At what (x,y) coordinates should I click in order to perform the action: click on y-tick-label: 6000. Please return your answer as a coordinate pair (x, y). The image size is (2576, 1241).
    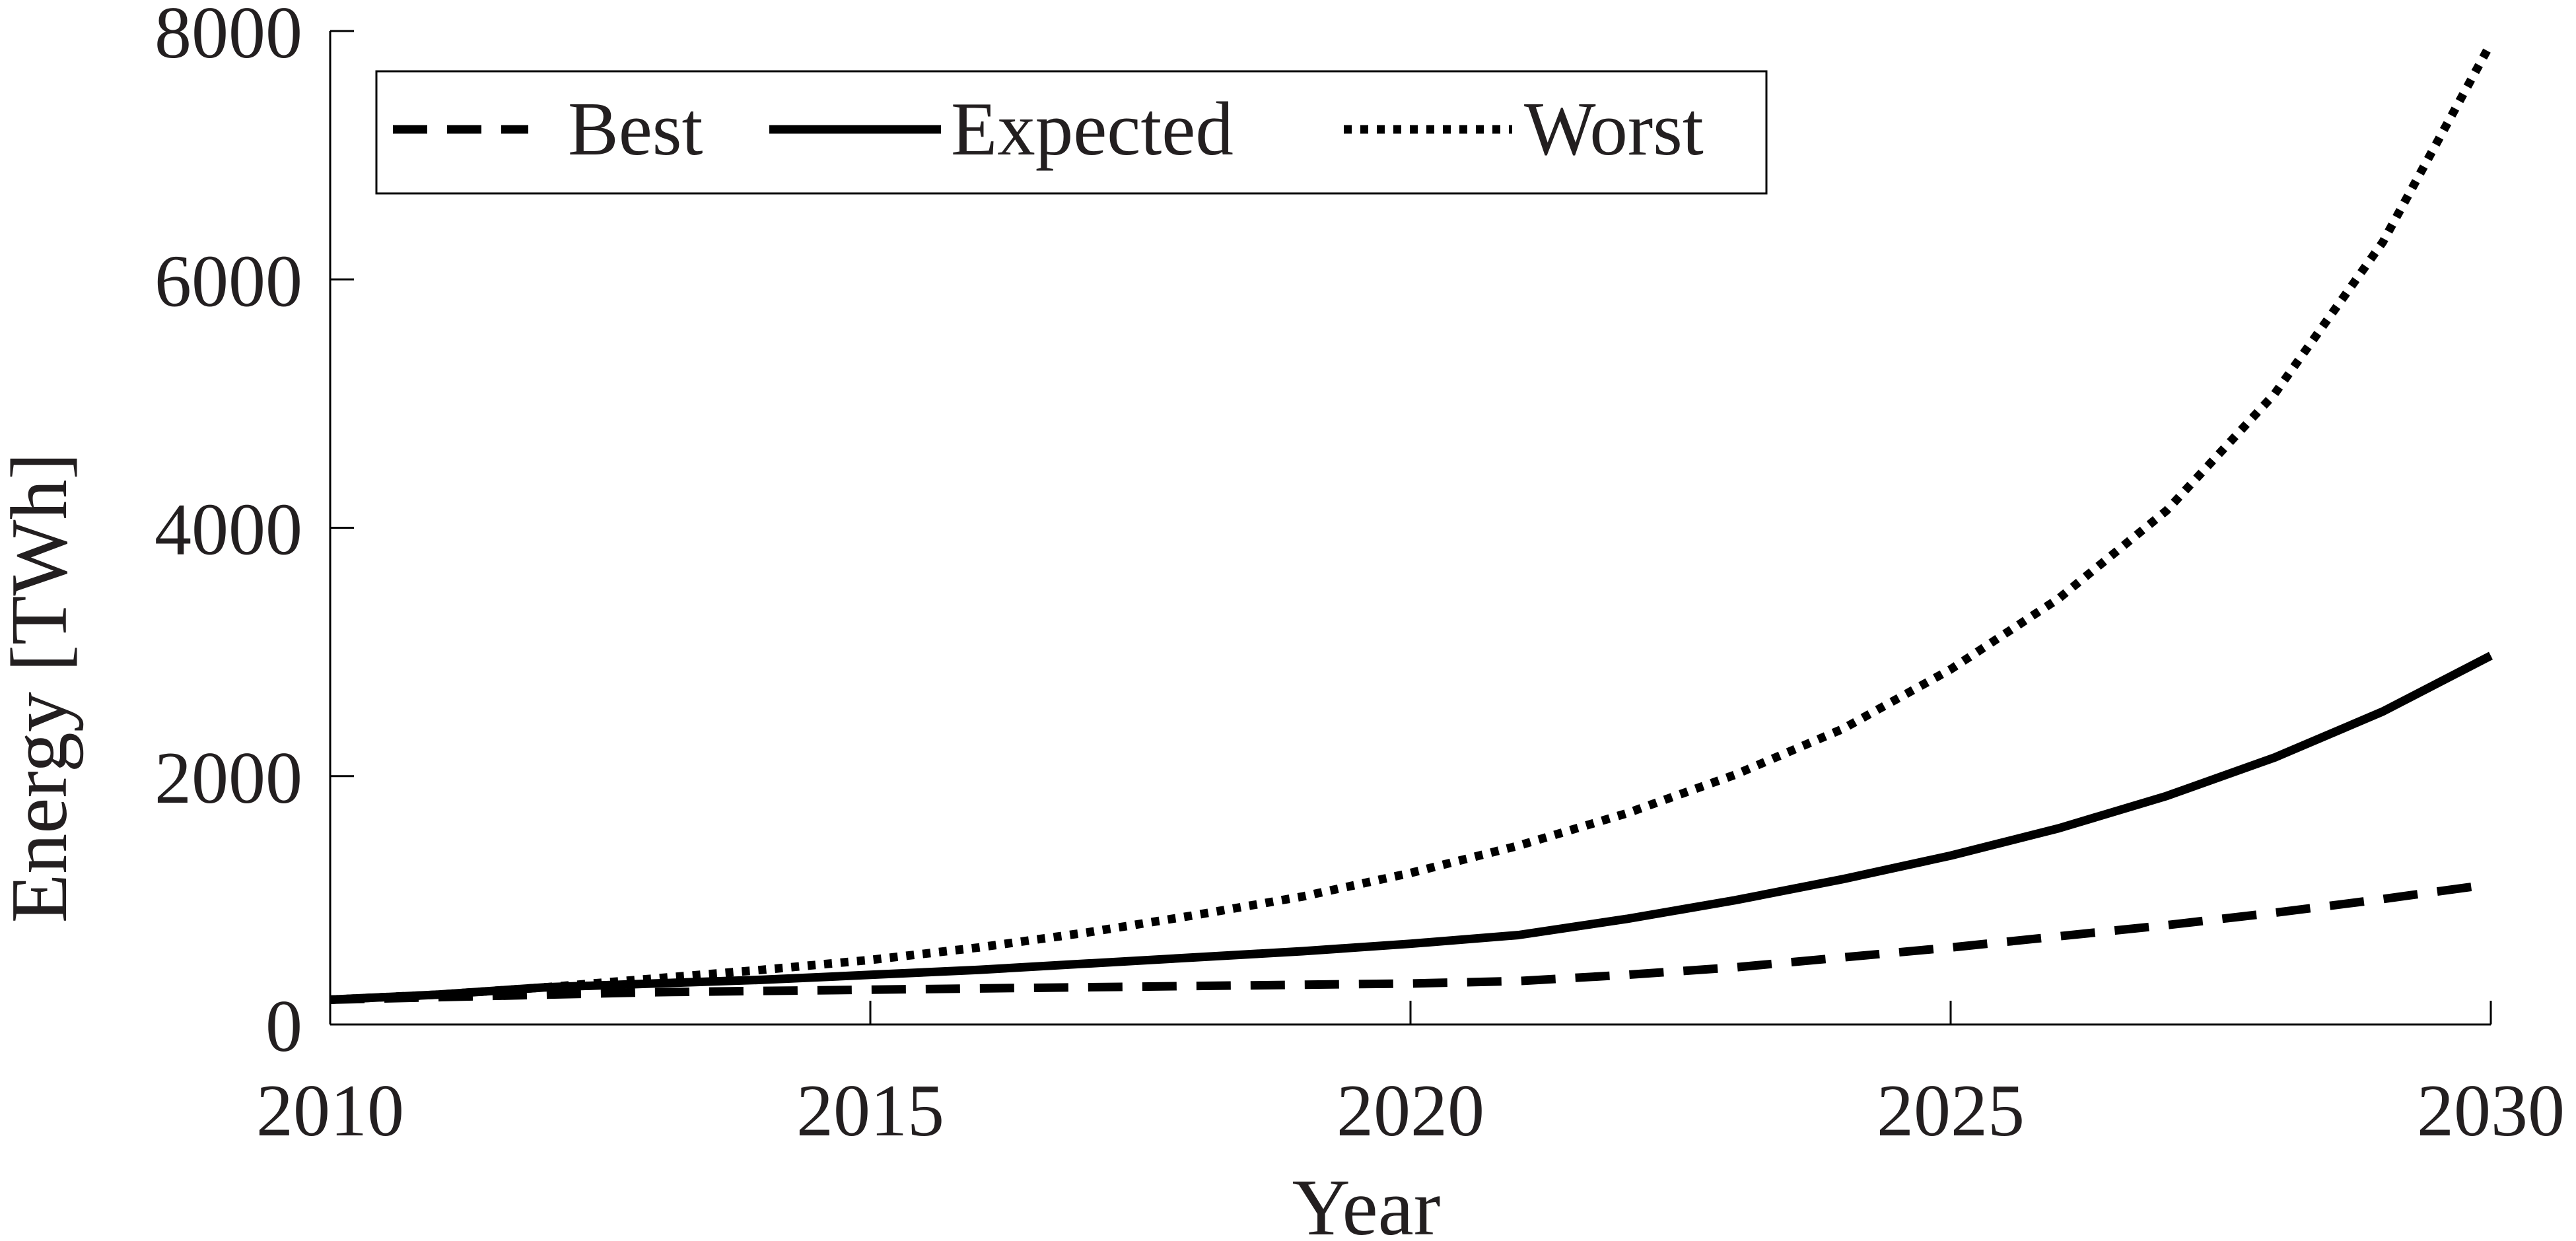
    Looking at the image, I should click on (229, 281).